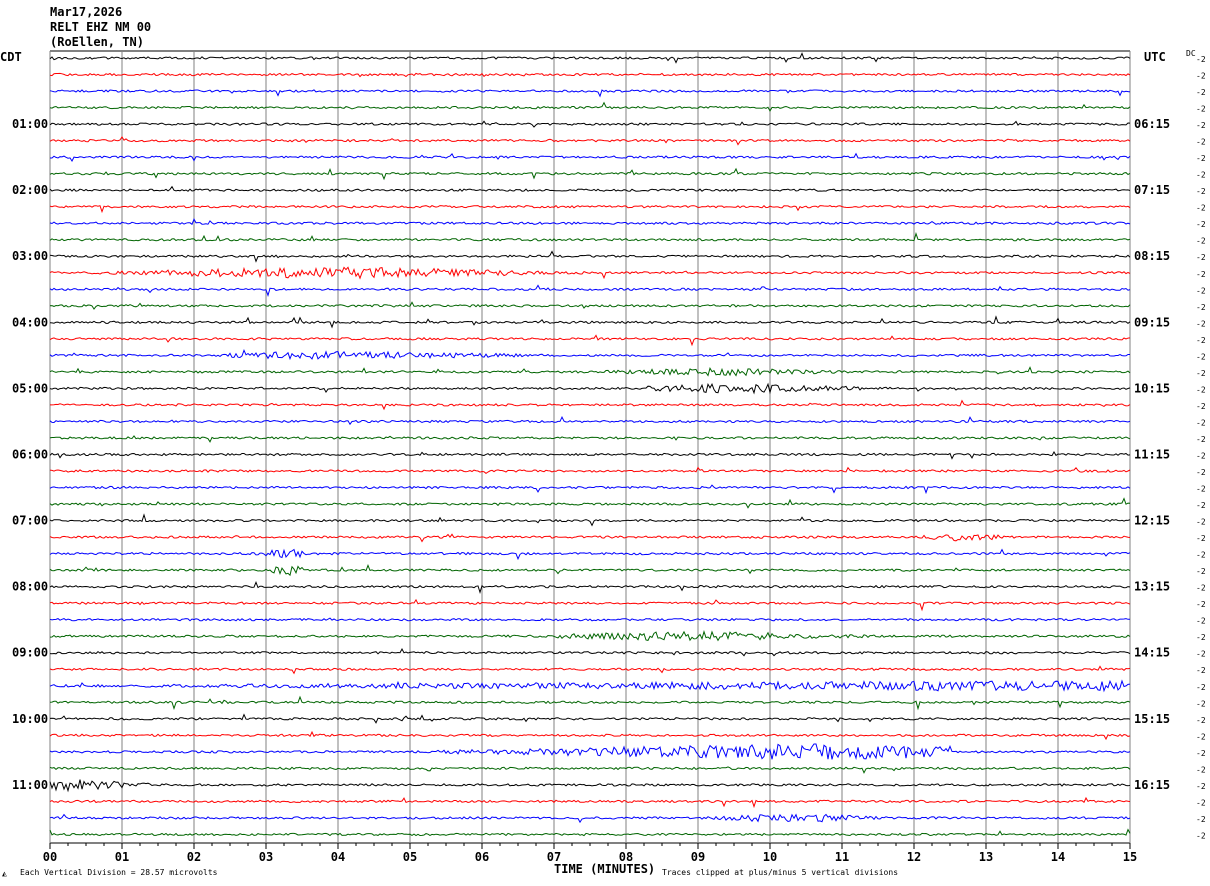 This screenshot has width=1210, height=886. I want to click on right-hour-label: 15:15, so click(1152, 719).